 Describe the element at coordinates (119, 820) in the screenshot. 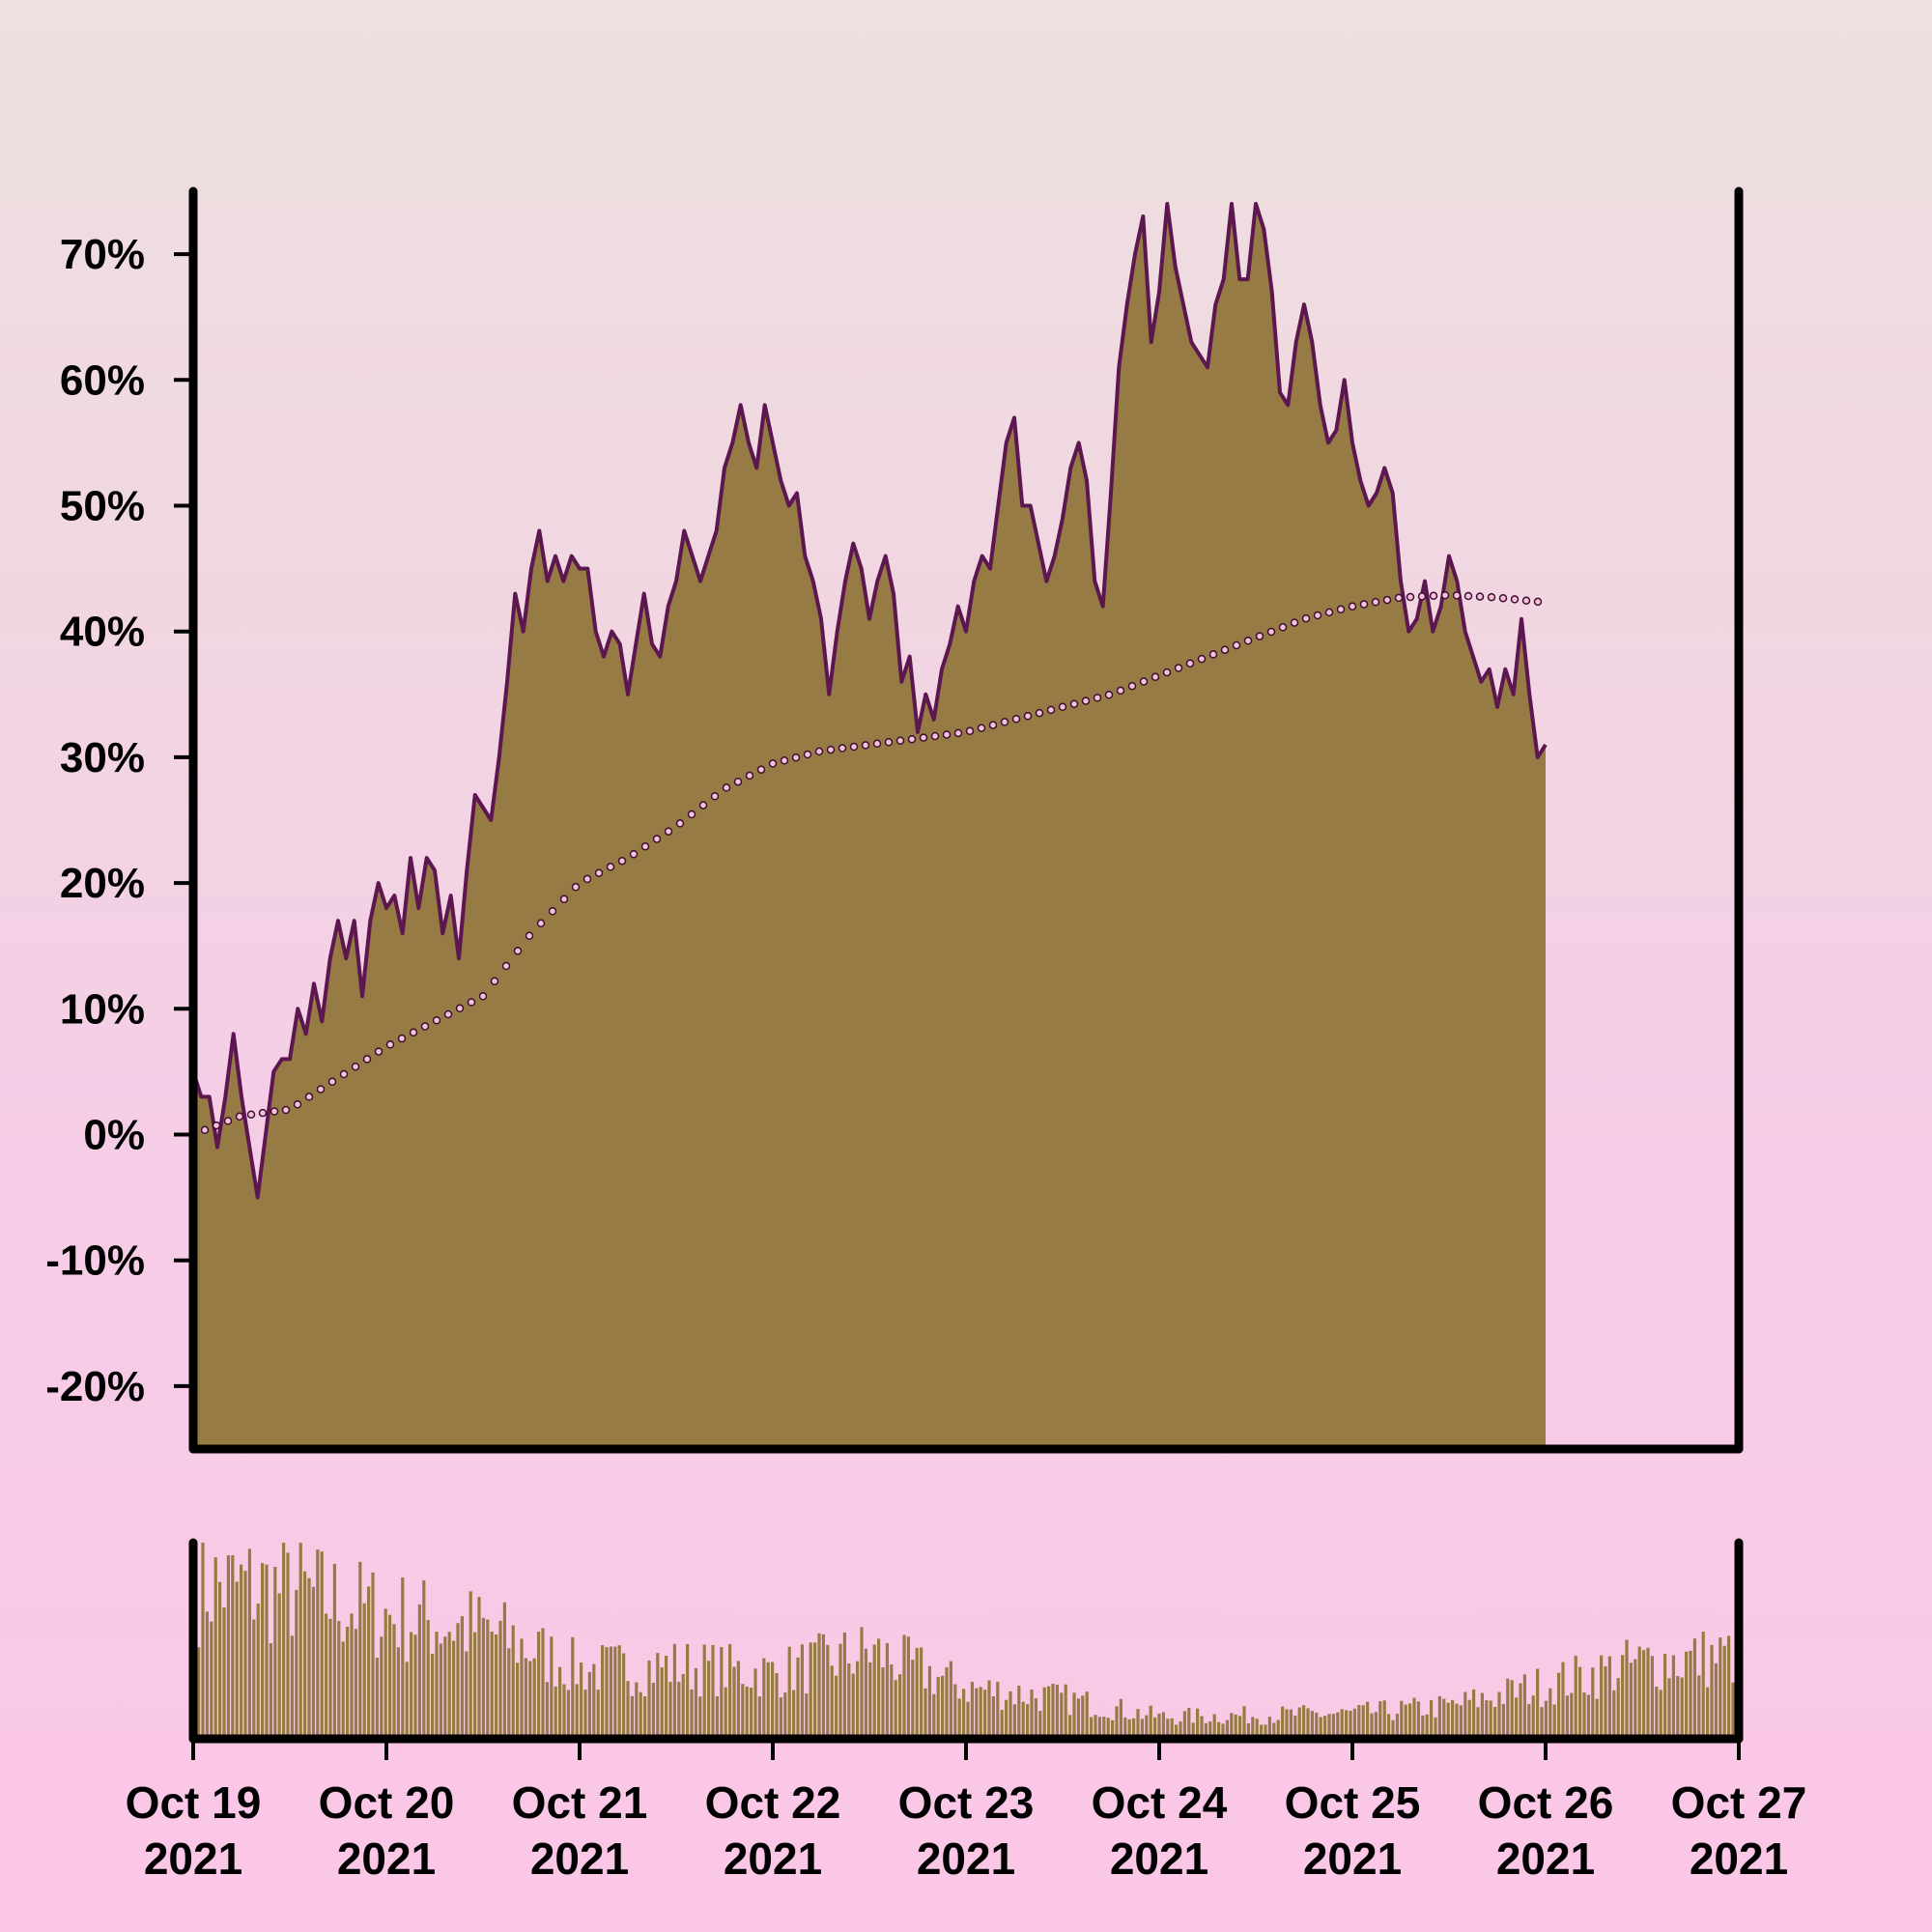

I see `y-axis: -20% -10% 0% 10% 20% 30% 40% 50% 60% 70%` at that location.